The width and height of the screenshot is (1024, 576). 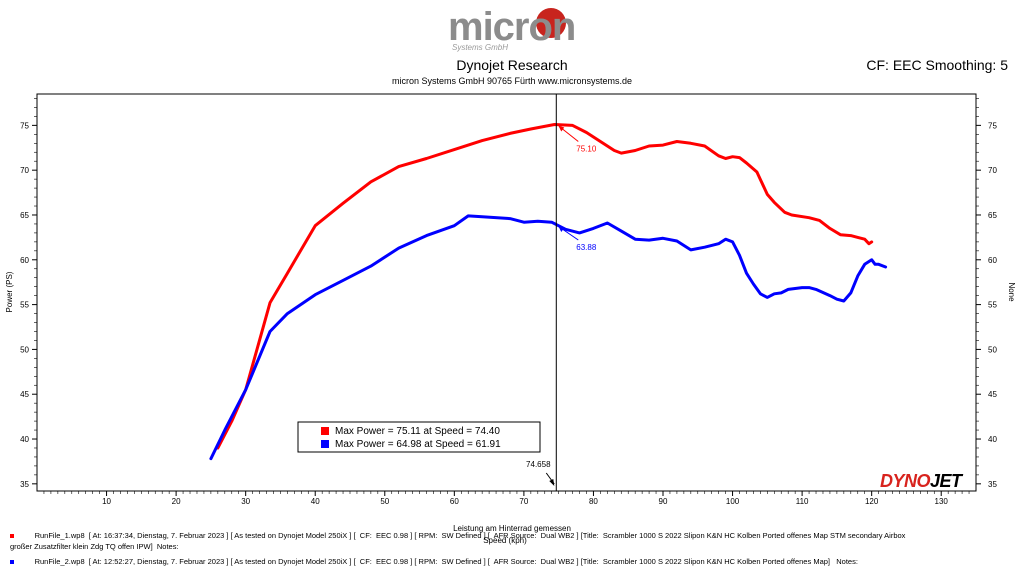 I want to click on x-axis-label-2: Speed (kph), so click(x=505, y=540).